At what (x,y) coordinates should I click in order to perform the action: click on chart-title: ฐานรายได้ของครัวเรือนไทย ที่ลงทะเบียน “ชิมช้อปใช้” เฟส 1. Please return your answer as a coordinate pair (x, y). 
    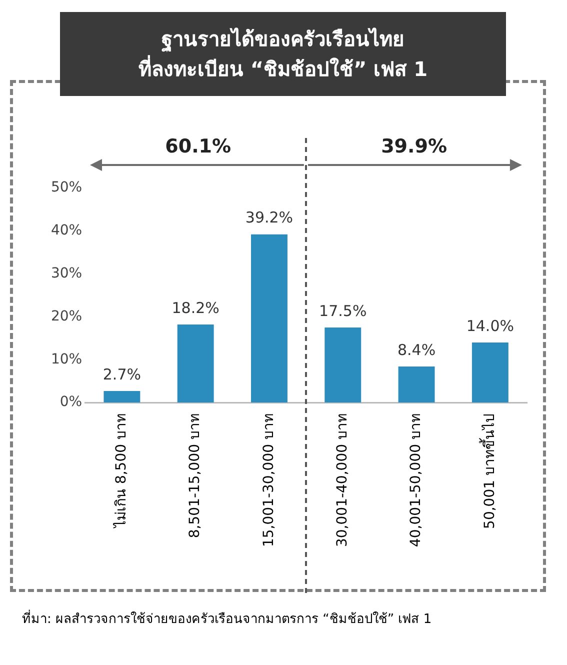
    Looking at the image, I should click on (283, 54).